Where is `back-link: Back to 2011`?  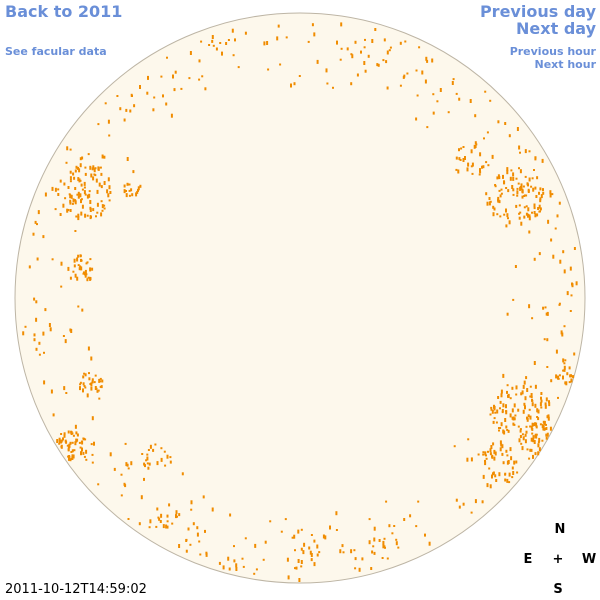
back-link: Back to 2011 is located at coordinates (64, 11).